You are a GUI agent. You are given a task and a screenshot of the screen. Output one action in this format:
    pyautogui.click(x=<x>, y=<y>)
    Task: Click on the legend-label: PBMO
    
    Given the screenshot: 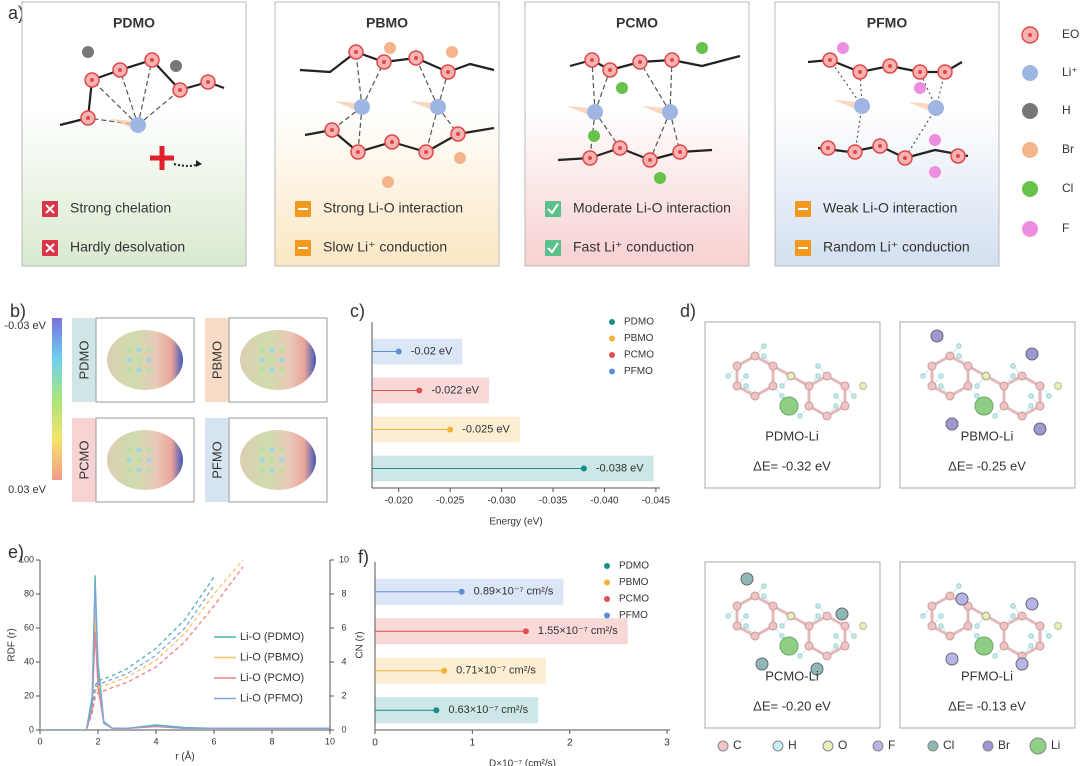 What is the action you would take?
    pyautogui.click(x=639, y=338)
    